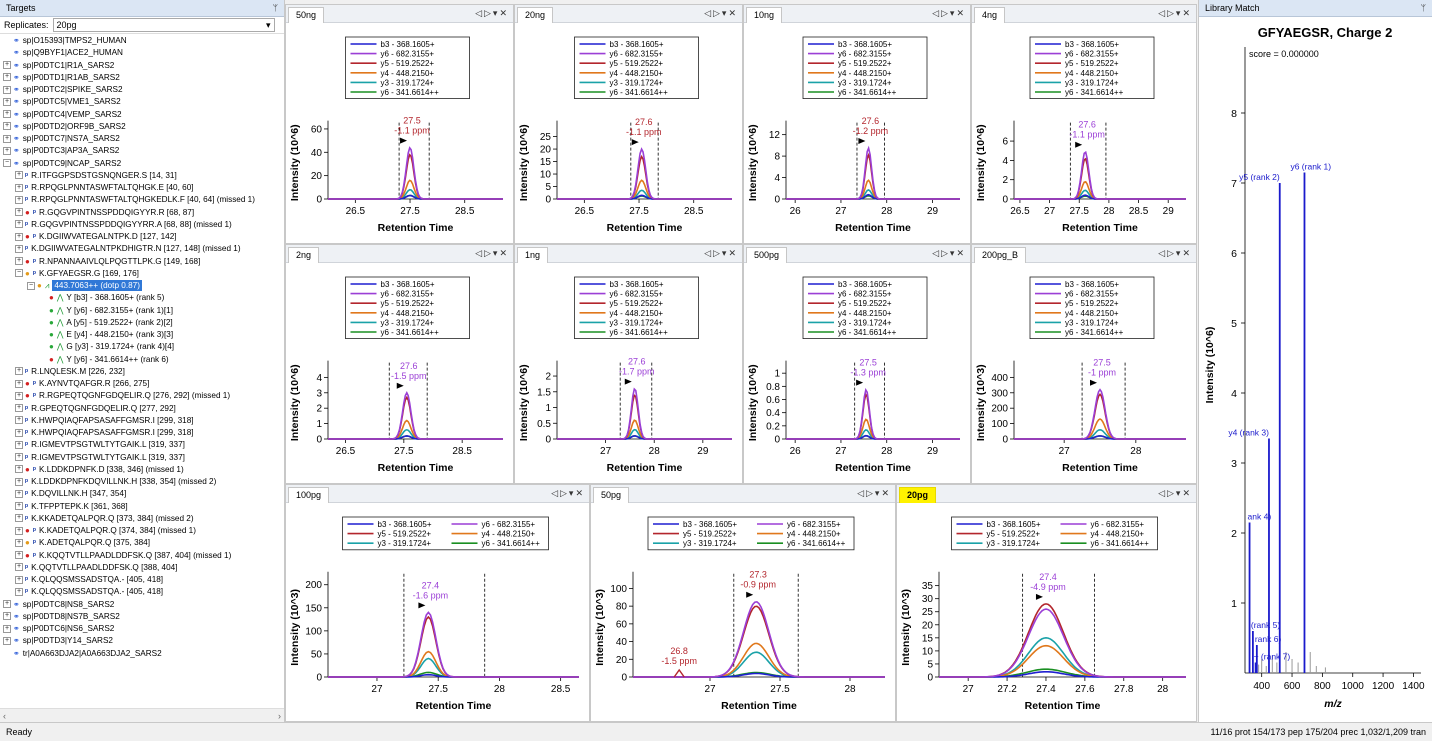 The height and width of the screenshot is (741, 1432). Describe the element at coordinates (65, 40) in the screenshot. I see `tree-row: ⚭ sp|O15393|TMPS2_HUMAN` at that location.